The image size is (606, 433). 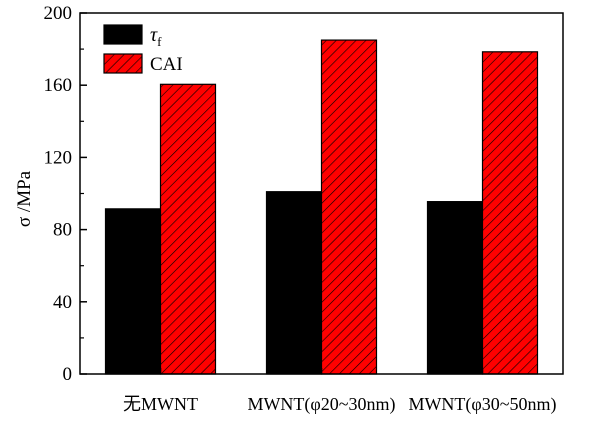 I want to click on x-category-label: MWNT(φ20~30nm), so click(x=321, y=404).